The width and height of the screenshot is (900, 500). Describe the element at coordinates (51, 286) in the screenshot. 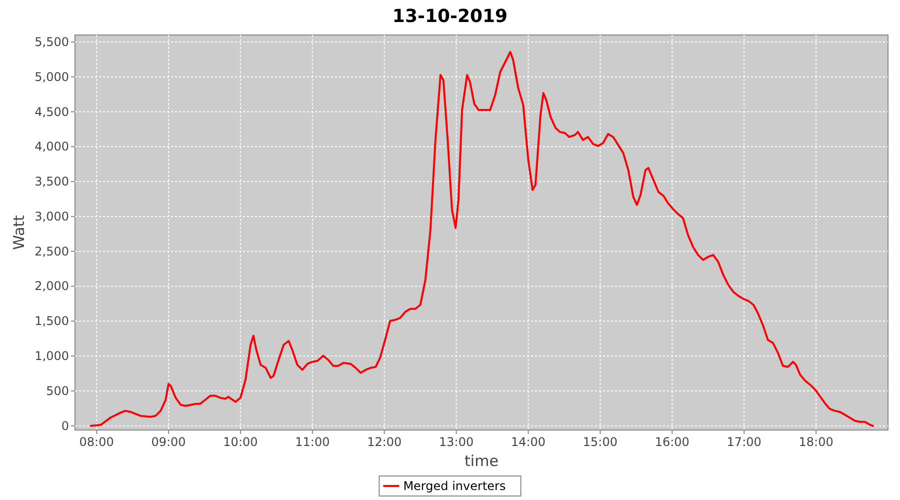

I see `y-tick-label: 2,000` at that location.